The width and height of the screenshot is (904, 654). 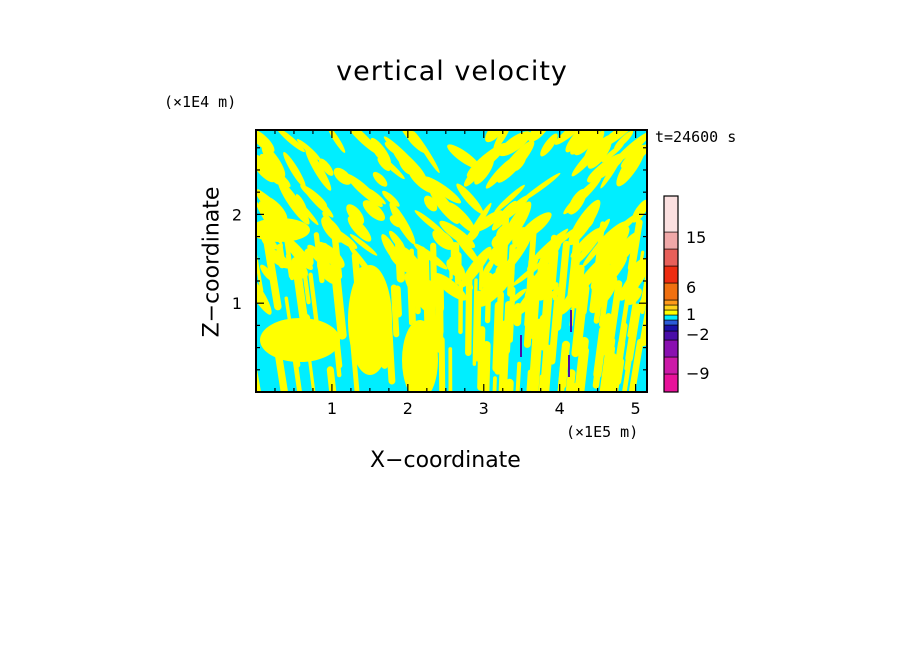 I want to click on x-tick-label: 4, so click(x=560, y=408).